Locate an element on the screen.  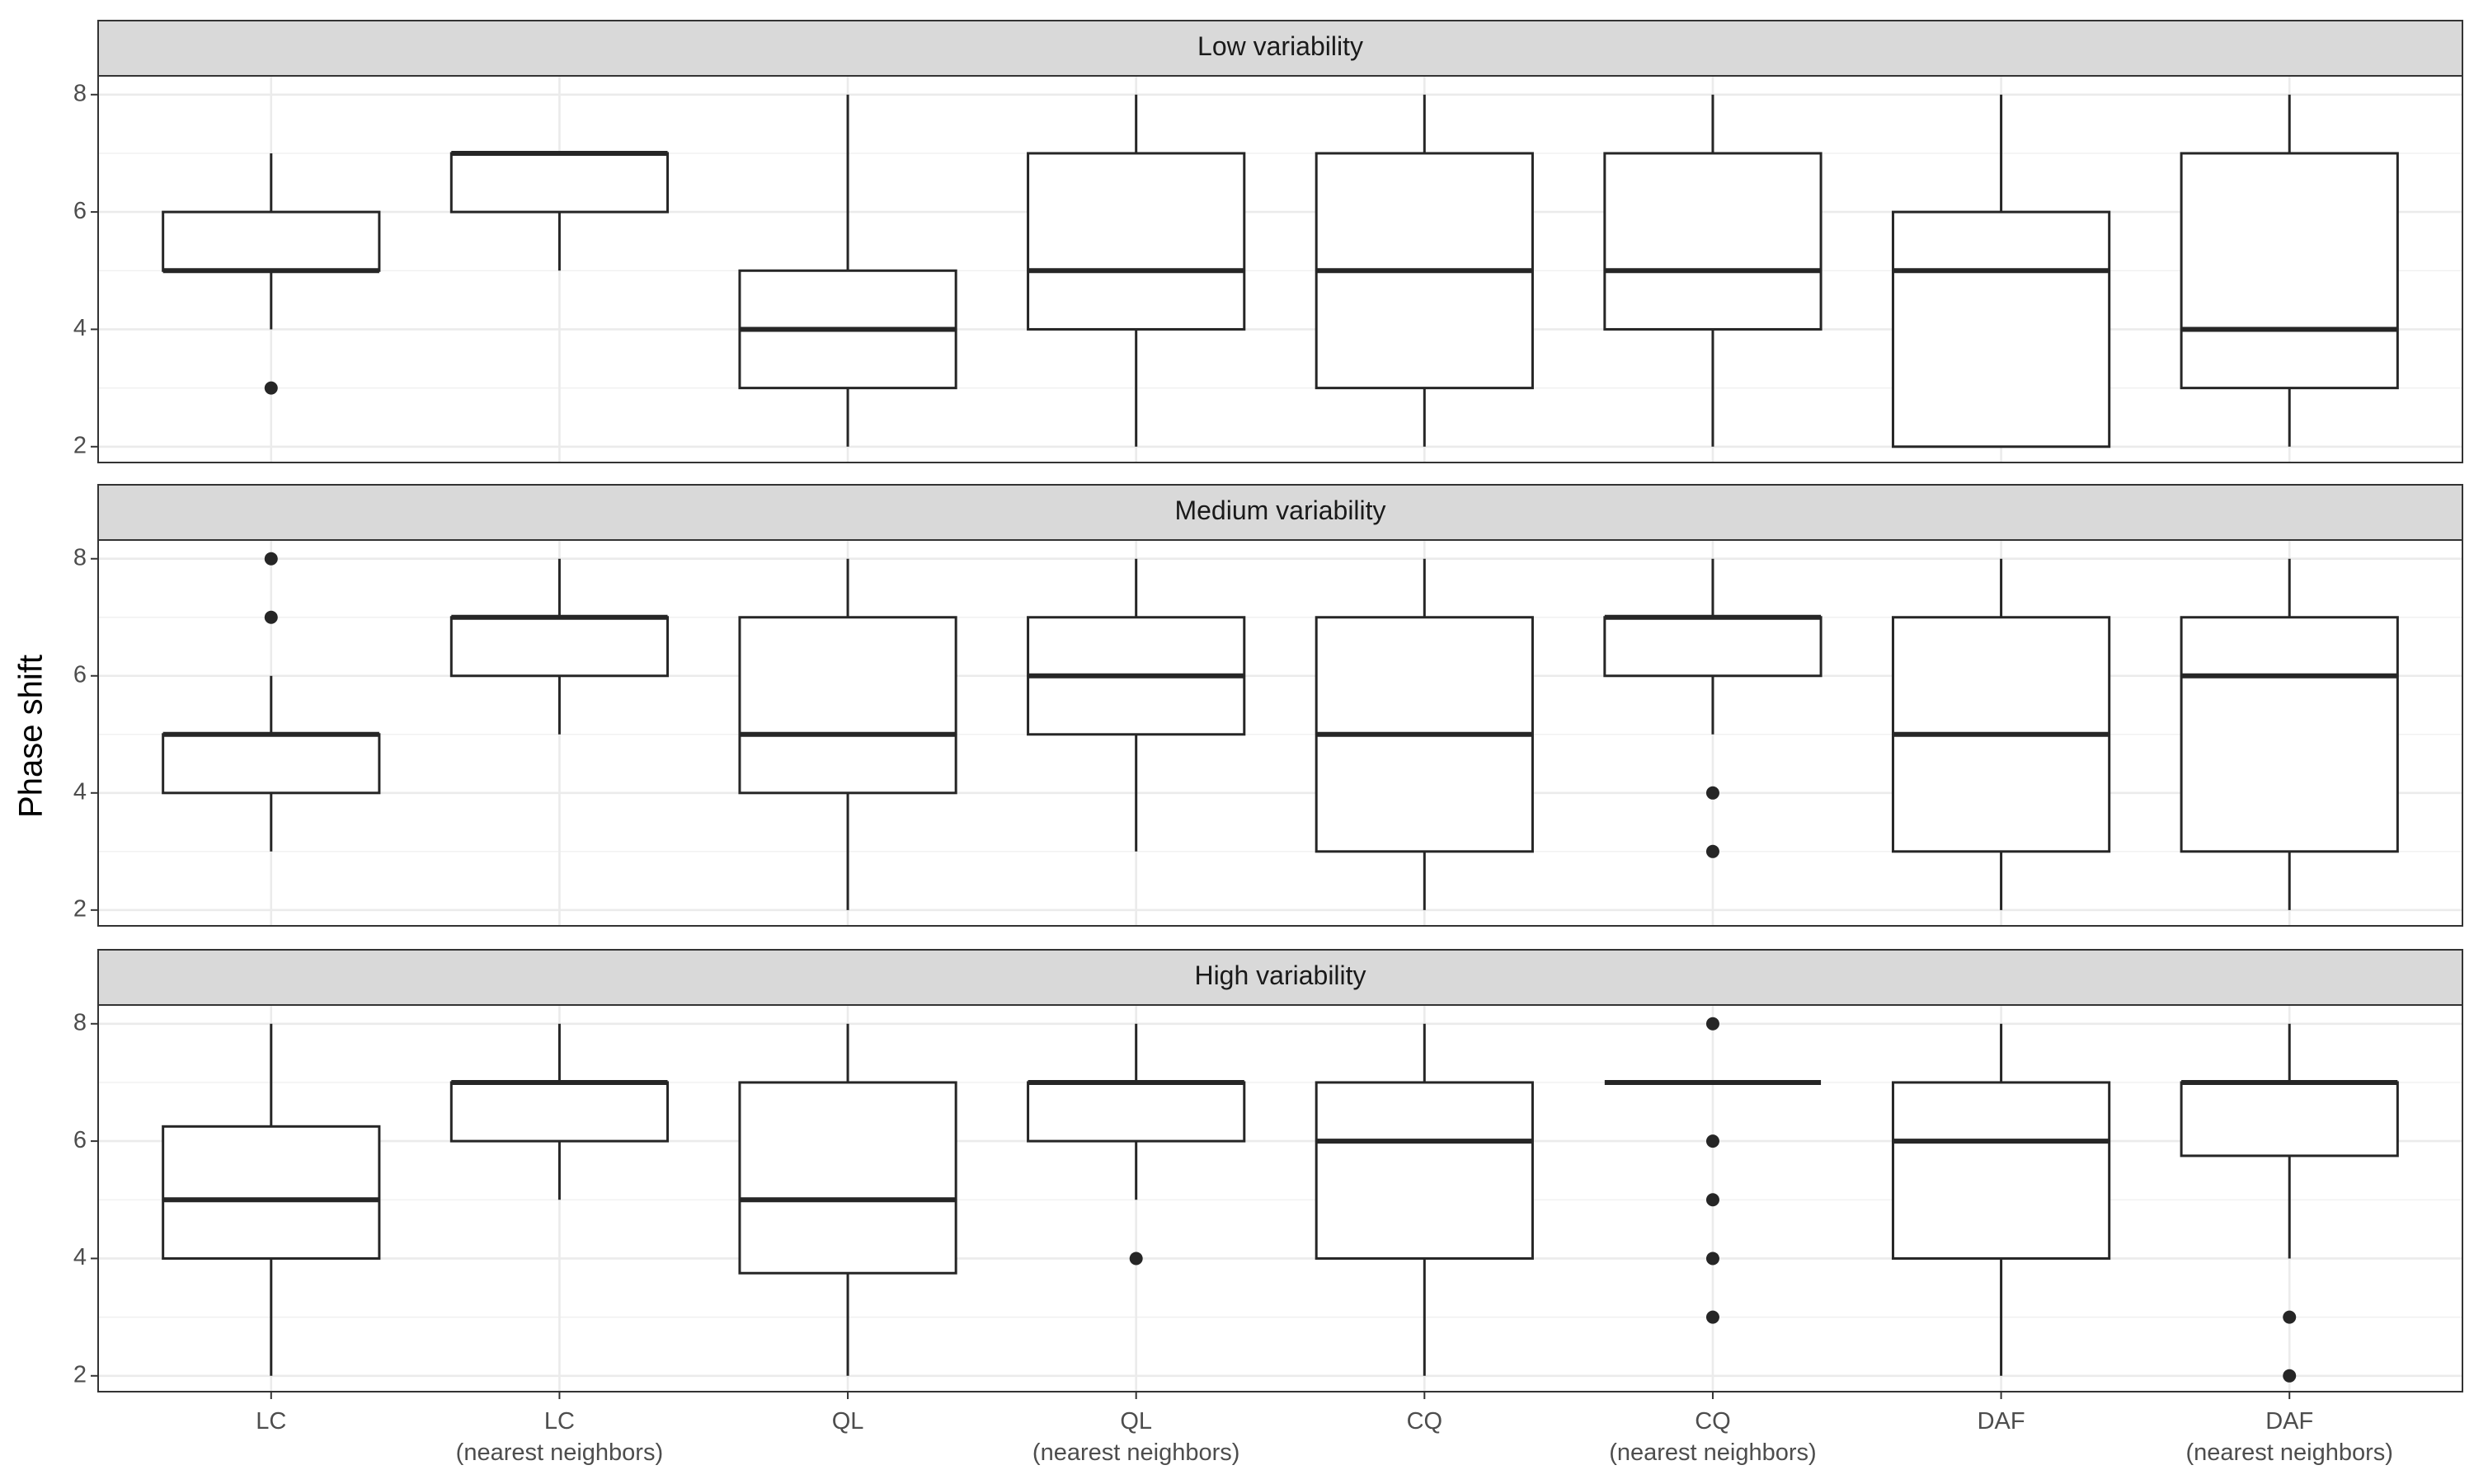
facet-title: High variability is located at coordinates (1280, 975).